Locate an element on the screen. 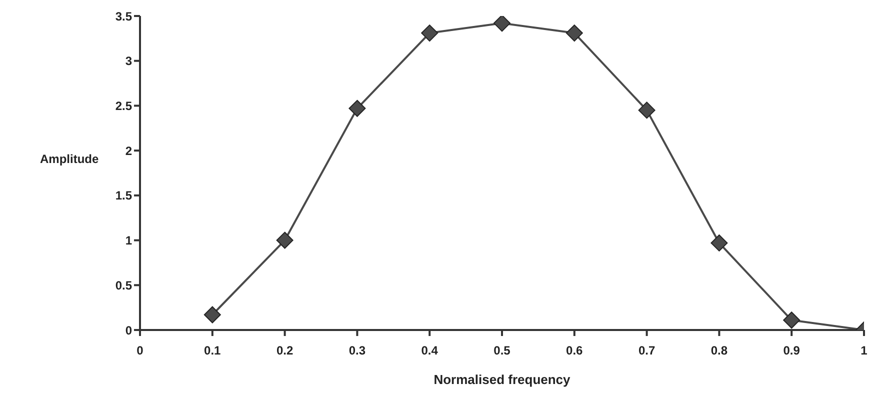 The image size is (878, 402). x-tick-label: 0.1 is located at coordinates (213, 351).